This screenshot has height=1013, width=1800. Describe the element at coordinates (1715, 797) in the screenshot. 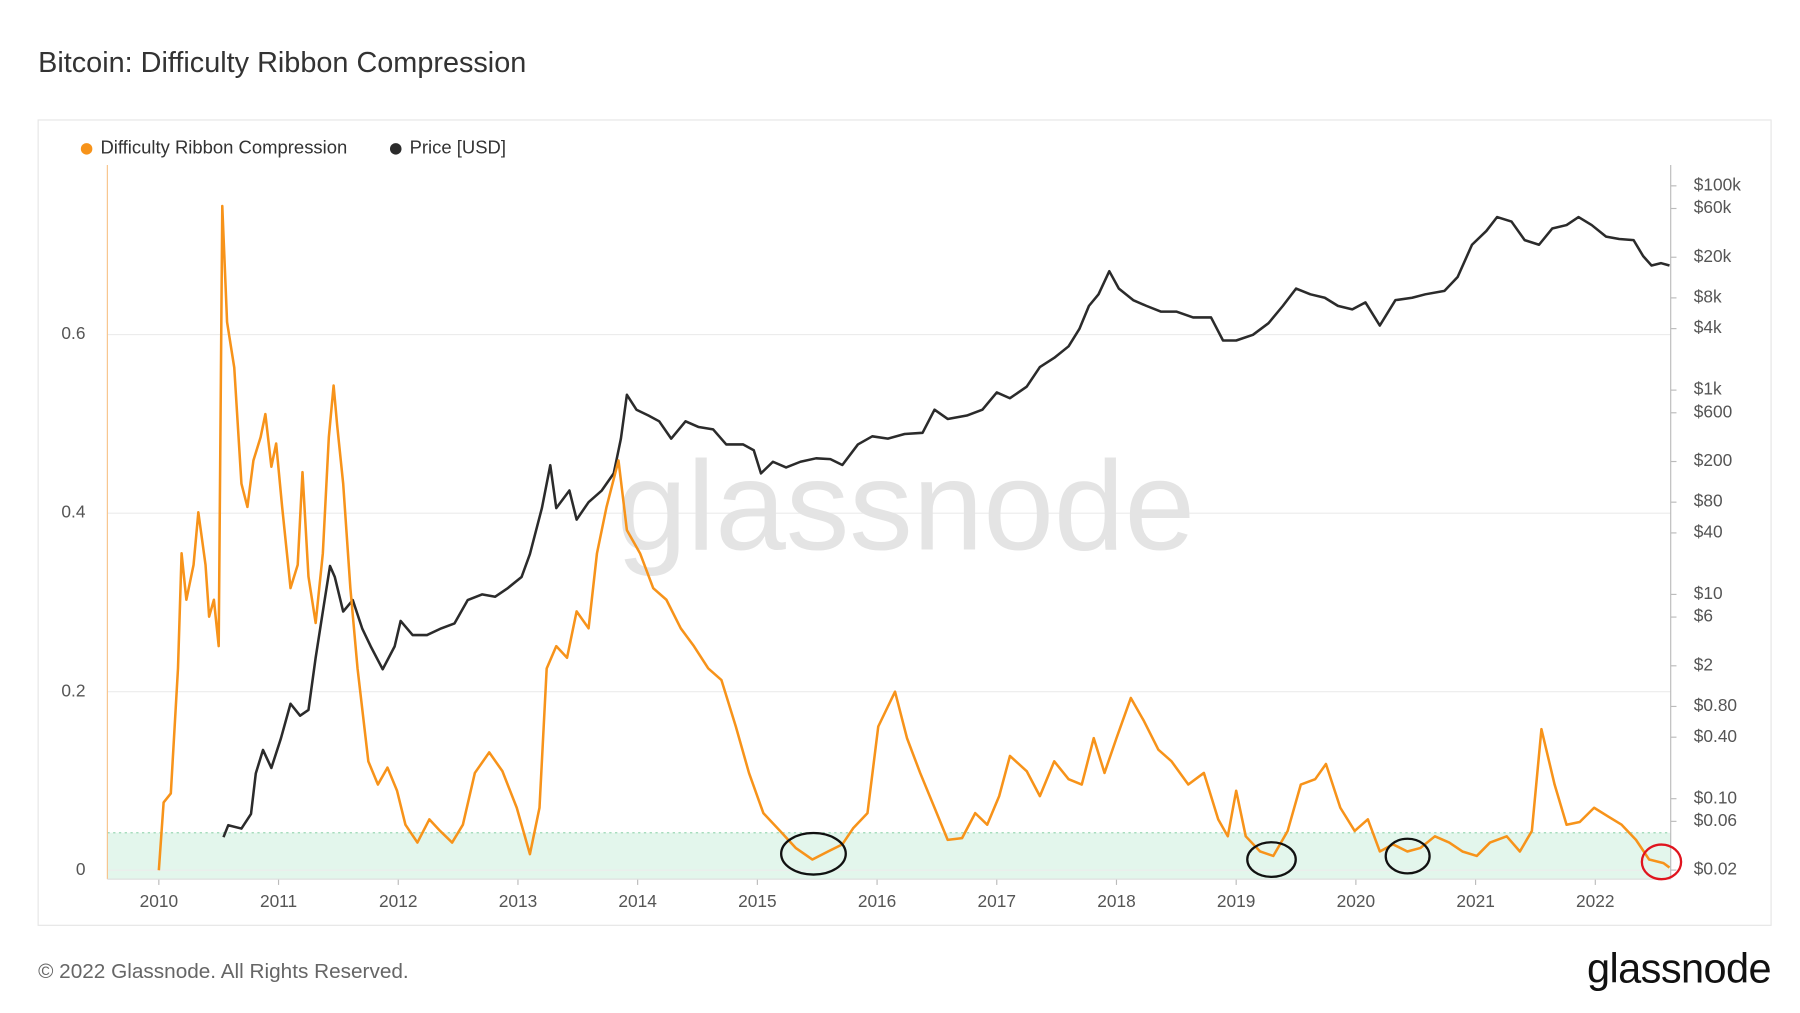

I see `y2-tick-label: $0.10` at that location.